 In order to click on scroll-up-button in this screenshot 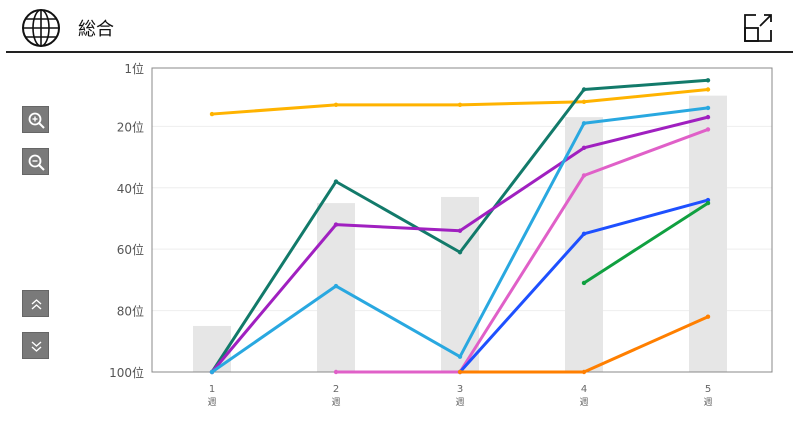, I will do `click(35, 303)`.